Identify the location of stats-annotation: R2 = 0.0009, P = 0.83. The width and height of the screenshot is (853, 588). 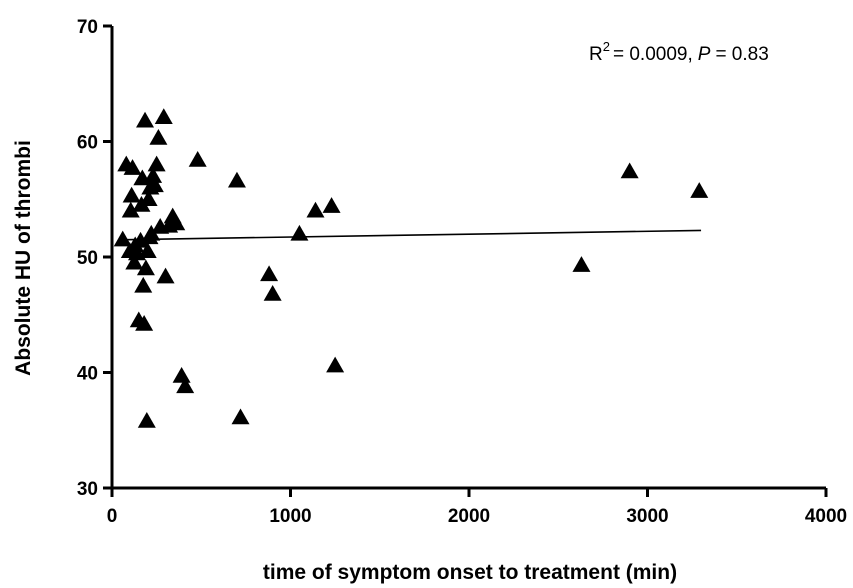
(679, 52).